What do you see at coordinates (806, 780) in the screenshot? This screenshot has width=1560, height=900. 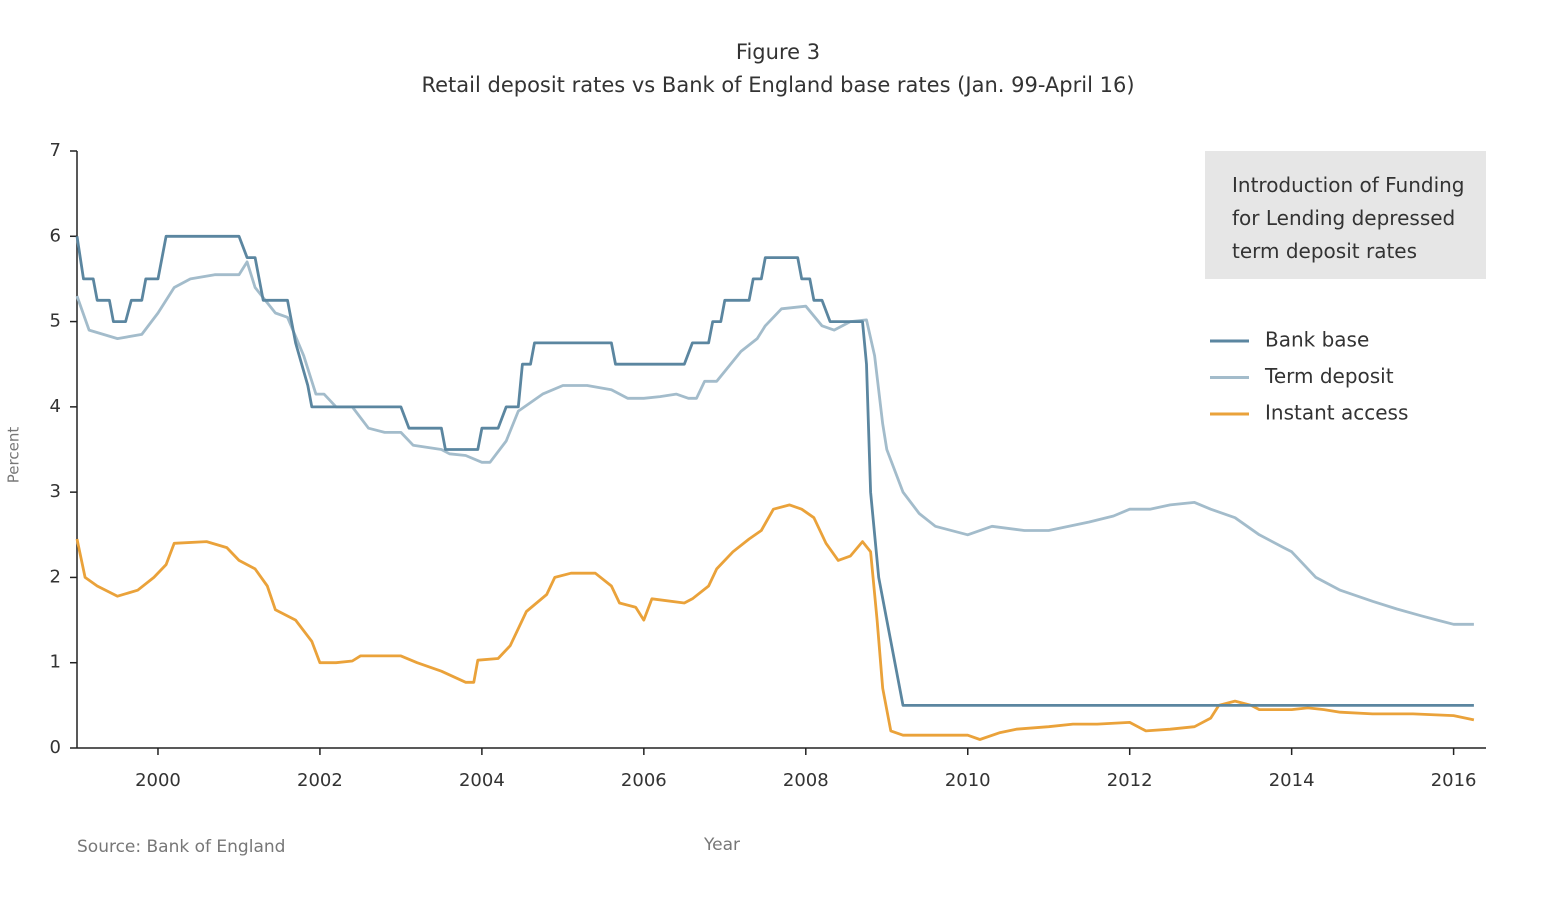 I see `x-tick-label: 2008` at bounding box center [806, 780].